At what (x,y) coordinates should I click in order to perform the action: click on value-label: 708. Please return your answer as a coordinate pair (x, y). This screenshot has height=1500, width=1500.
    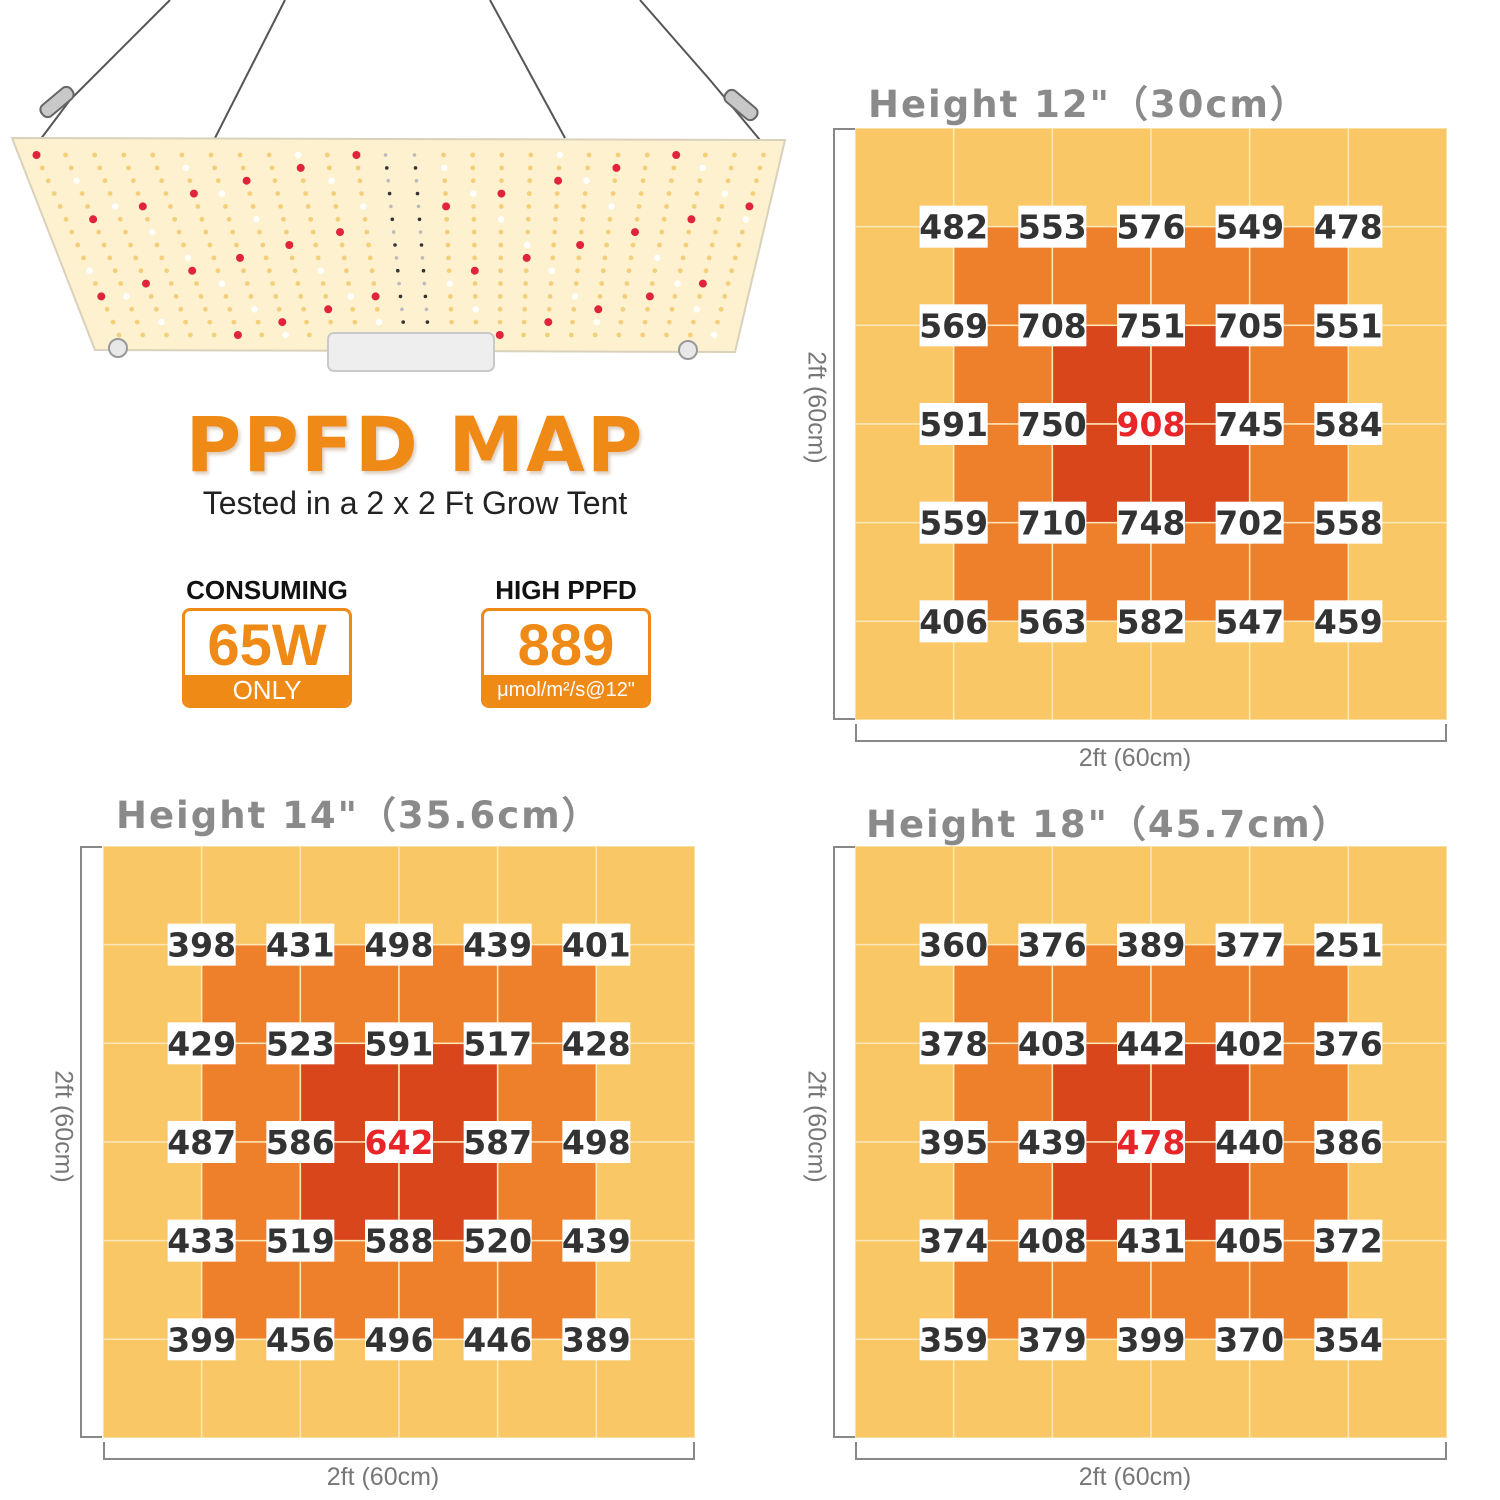
    Looking at the image, I should click on (1052, 325).